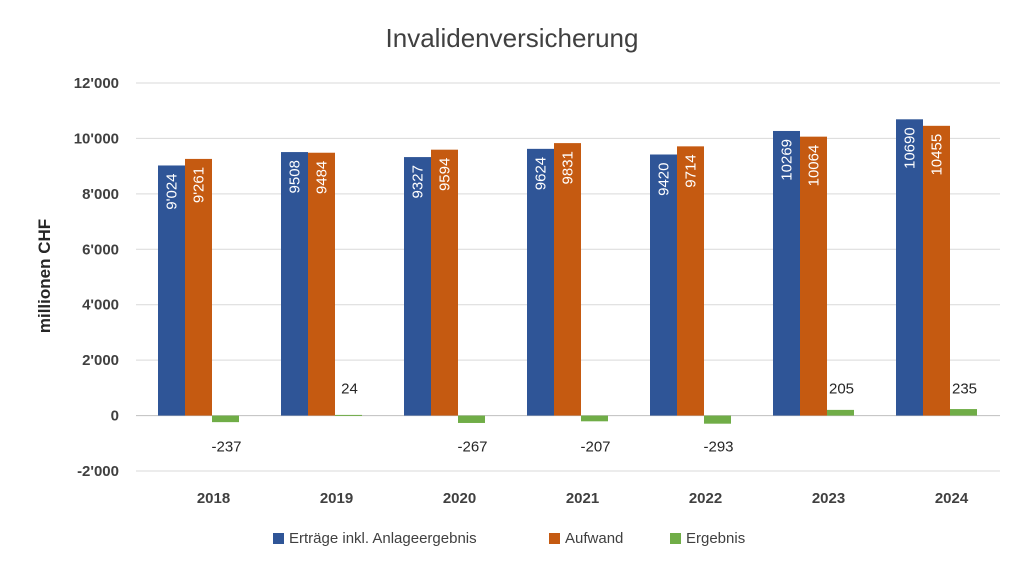 The width and height of the screenshot is (1024, 575). Describe the element at coordinates (100, 249) in the screenshot. I see `y-tick-label: 6'000` at that location.